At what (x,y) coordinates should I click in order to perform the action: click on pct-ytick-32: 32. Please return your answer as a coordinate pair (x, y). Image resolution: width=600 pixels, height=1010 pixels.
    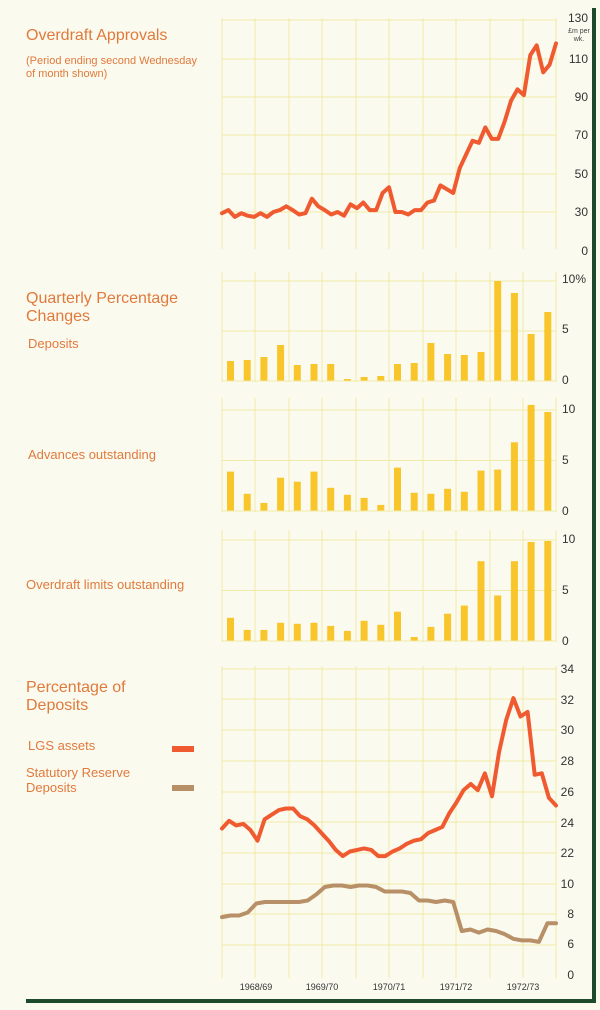
    Looking at the image, I should click on (568, 700).